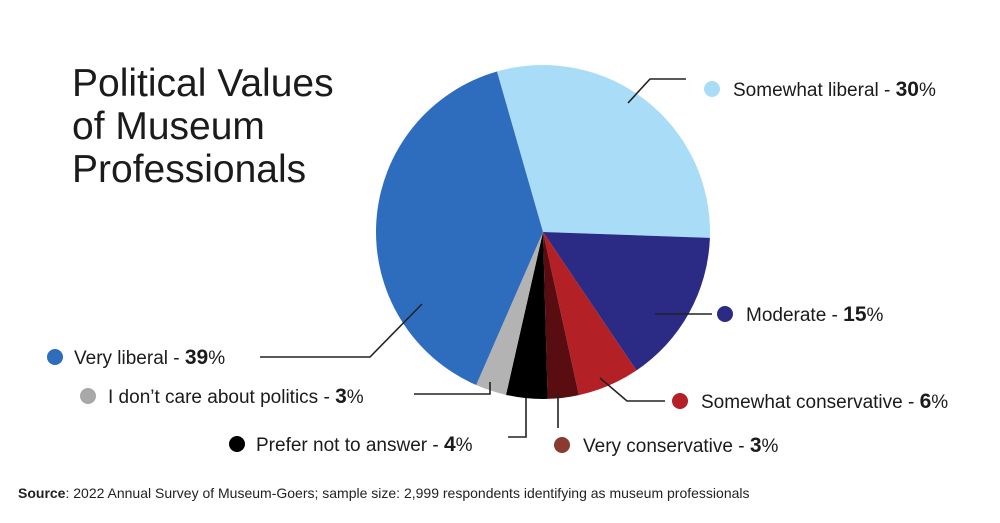 This screenshot has height=523, width=1000. I want to click on slice-very-liberal, so click(459, 228).